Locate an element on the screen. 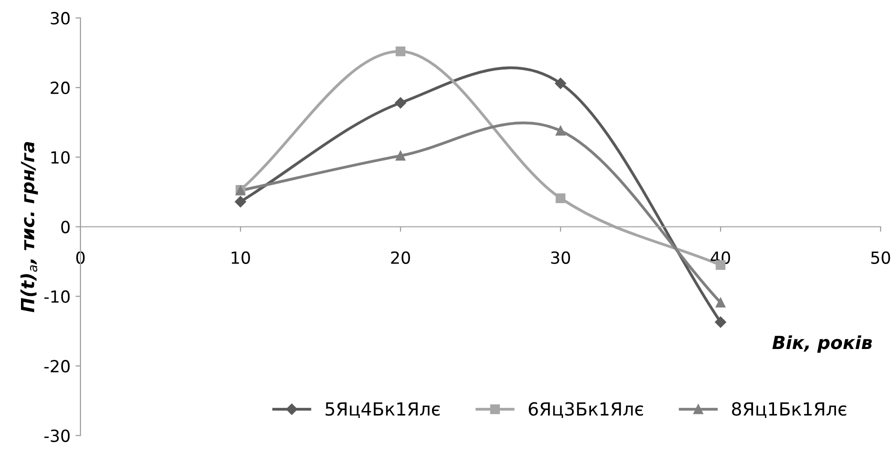 The image size is (894, 449). y-tick-label: 30 is located at coordinates (60, 18).